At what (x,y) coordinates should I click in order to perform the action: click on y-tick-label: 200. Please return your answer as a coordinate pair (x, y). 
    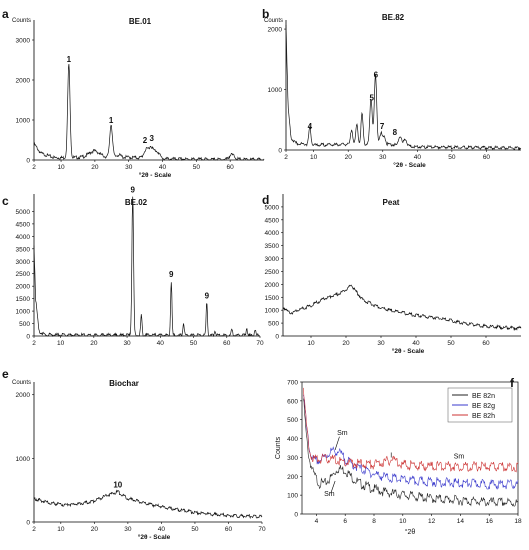
    Looking at the image, I should click on (292, 477).